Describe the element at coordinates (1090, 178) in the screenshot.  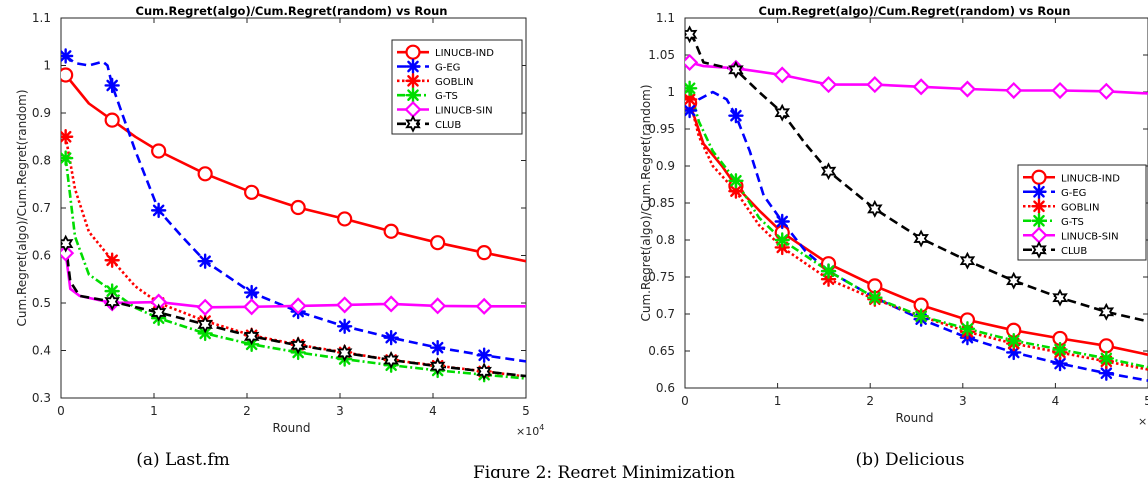
I see `legend-label: LINUCB-IND` at that location.